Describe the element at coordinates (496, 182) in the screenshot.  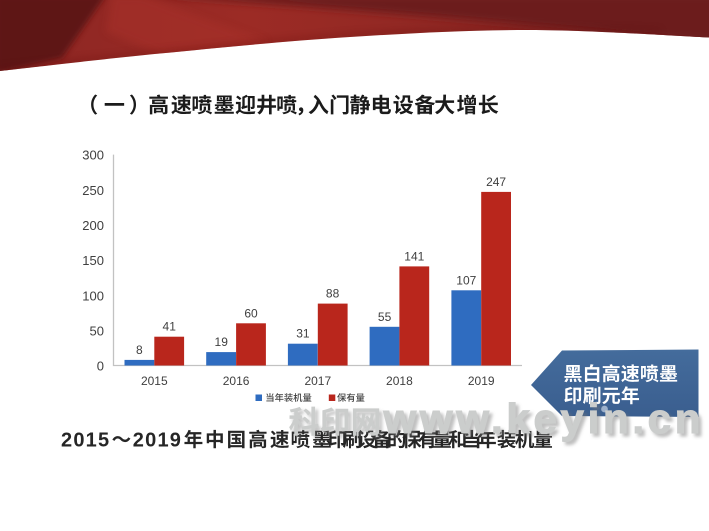
I see `svg-text: 247` at that location.